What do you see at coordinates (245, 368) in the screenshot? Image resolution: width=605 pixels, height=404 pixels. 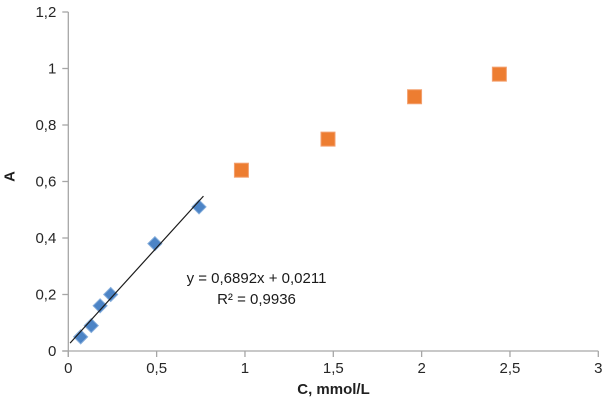 I see `x-tick-label: 1` at bounding box center [245, 368].